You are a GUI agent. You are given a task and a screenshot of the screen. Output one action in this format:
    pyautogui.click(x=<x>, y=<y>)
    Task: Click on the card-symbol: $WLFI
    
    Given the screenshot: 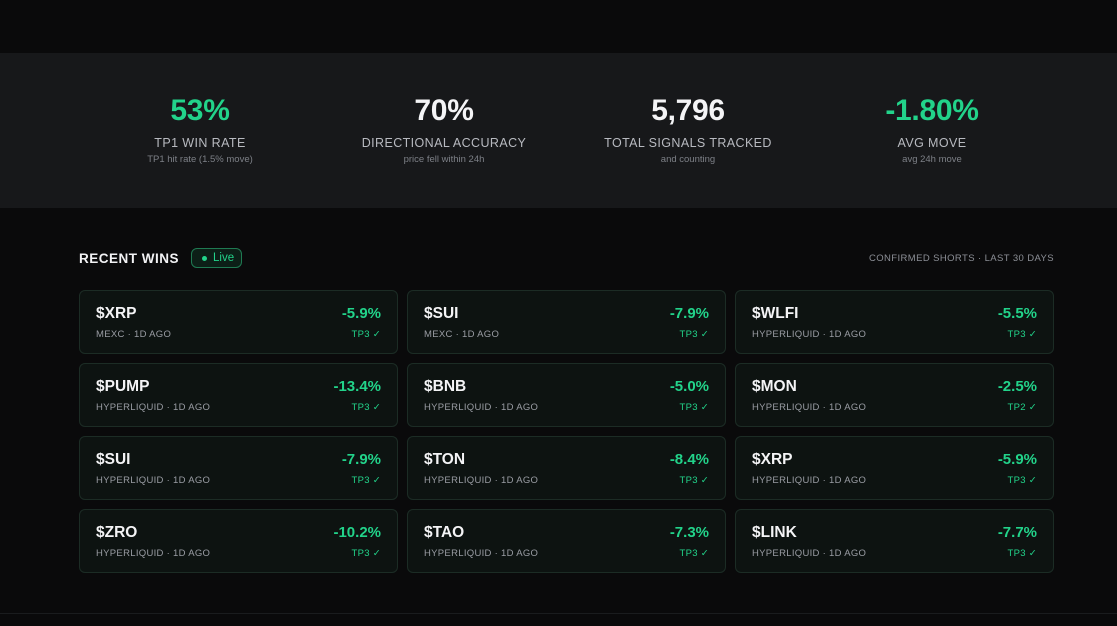 What is the action you would take?
    pyautogui.click(x=775, y=313)
    